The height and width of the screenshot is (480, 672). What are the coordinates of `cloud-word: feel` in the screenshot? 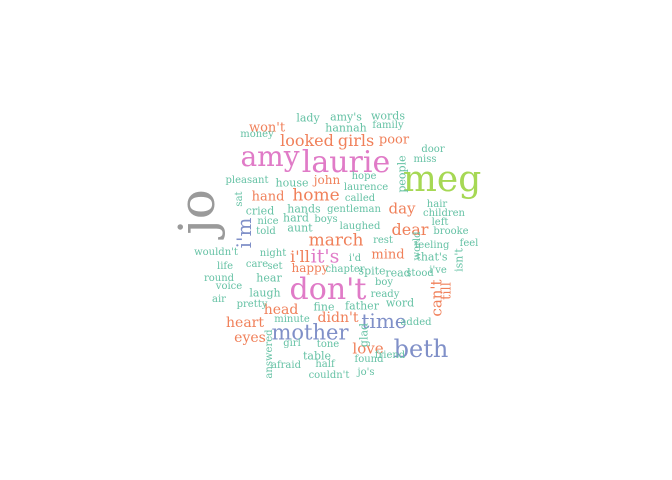 It's located at (469, 243).